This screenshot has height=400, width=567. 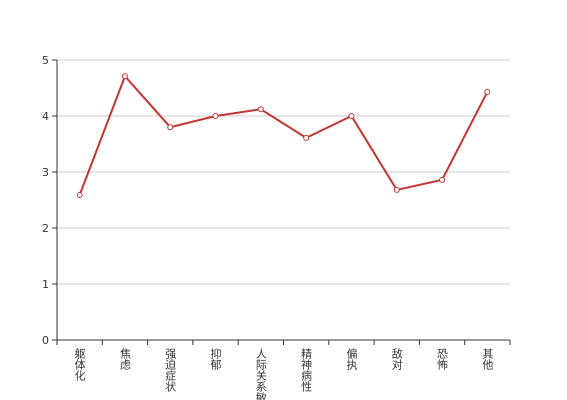 I want to click on x-tick-label: 偏执, so click(x=351, y=359).